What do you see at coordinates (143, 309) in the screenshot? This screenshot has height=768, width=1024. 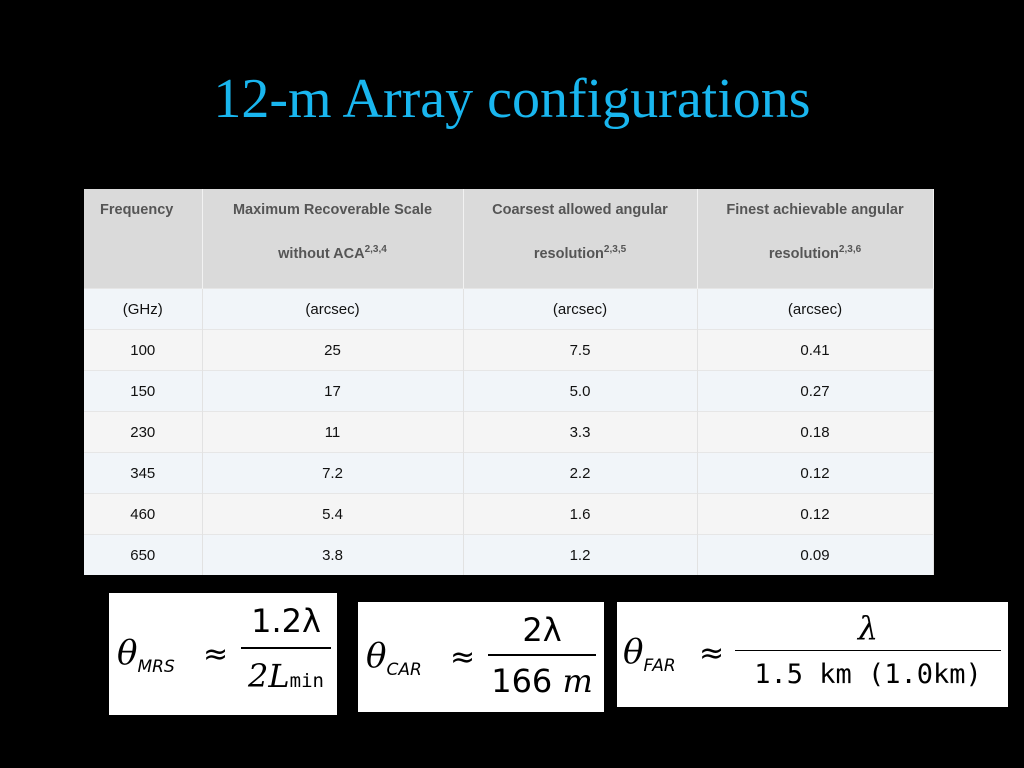 I see `table-cell: (GHz)` at bounding box center [143, 309].